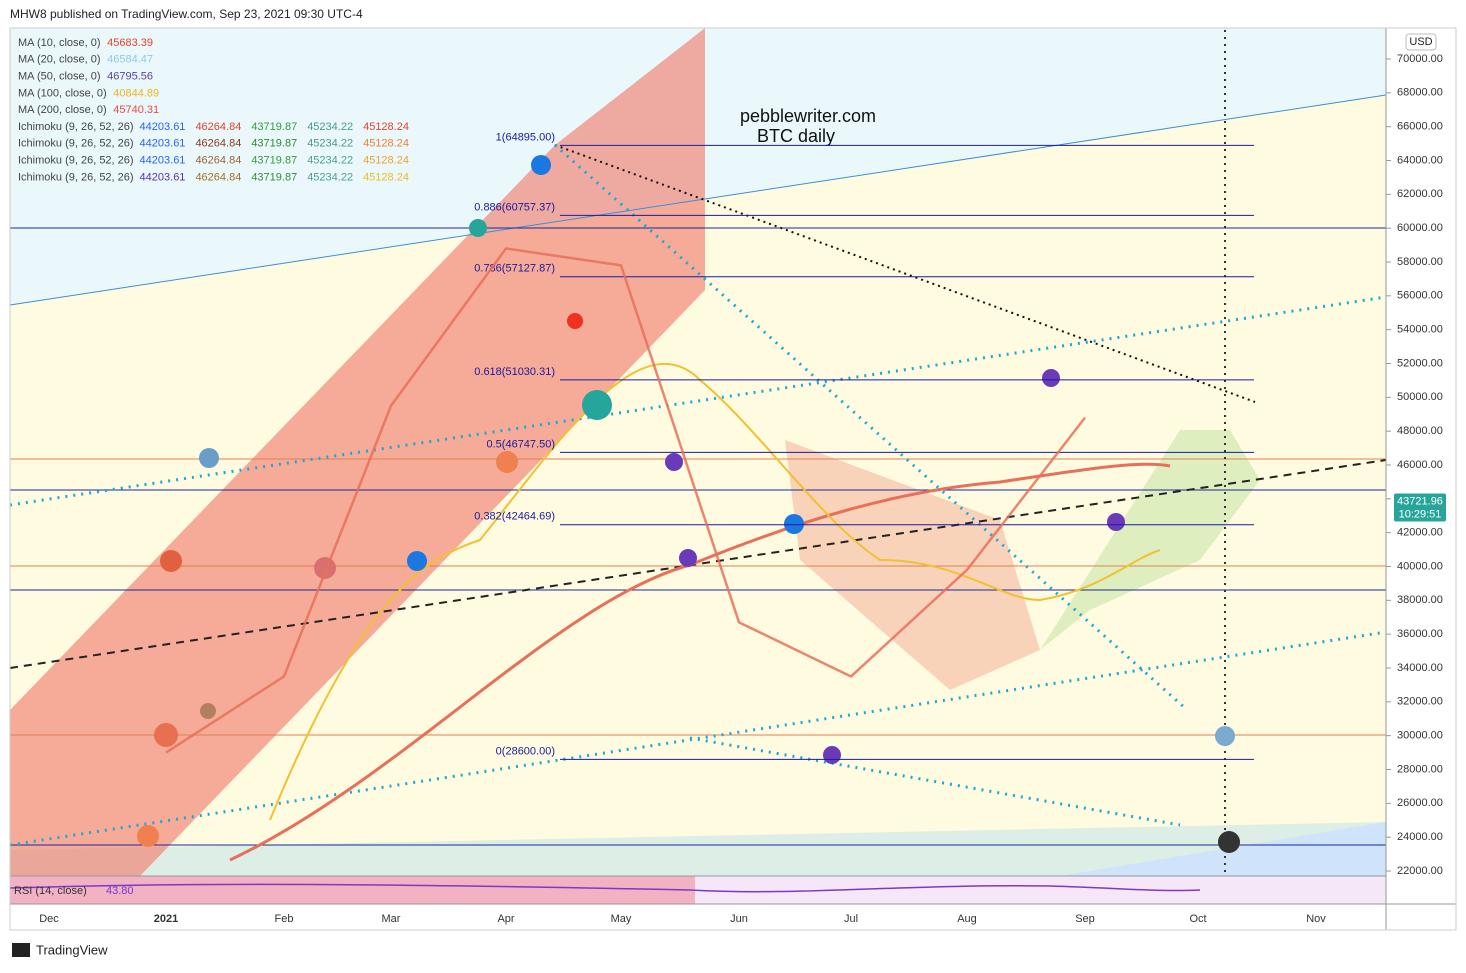  Describe the element at coordinates (1420, 59) in the screenshot. I see `y-tick-label: 70000.00` at that location.